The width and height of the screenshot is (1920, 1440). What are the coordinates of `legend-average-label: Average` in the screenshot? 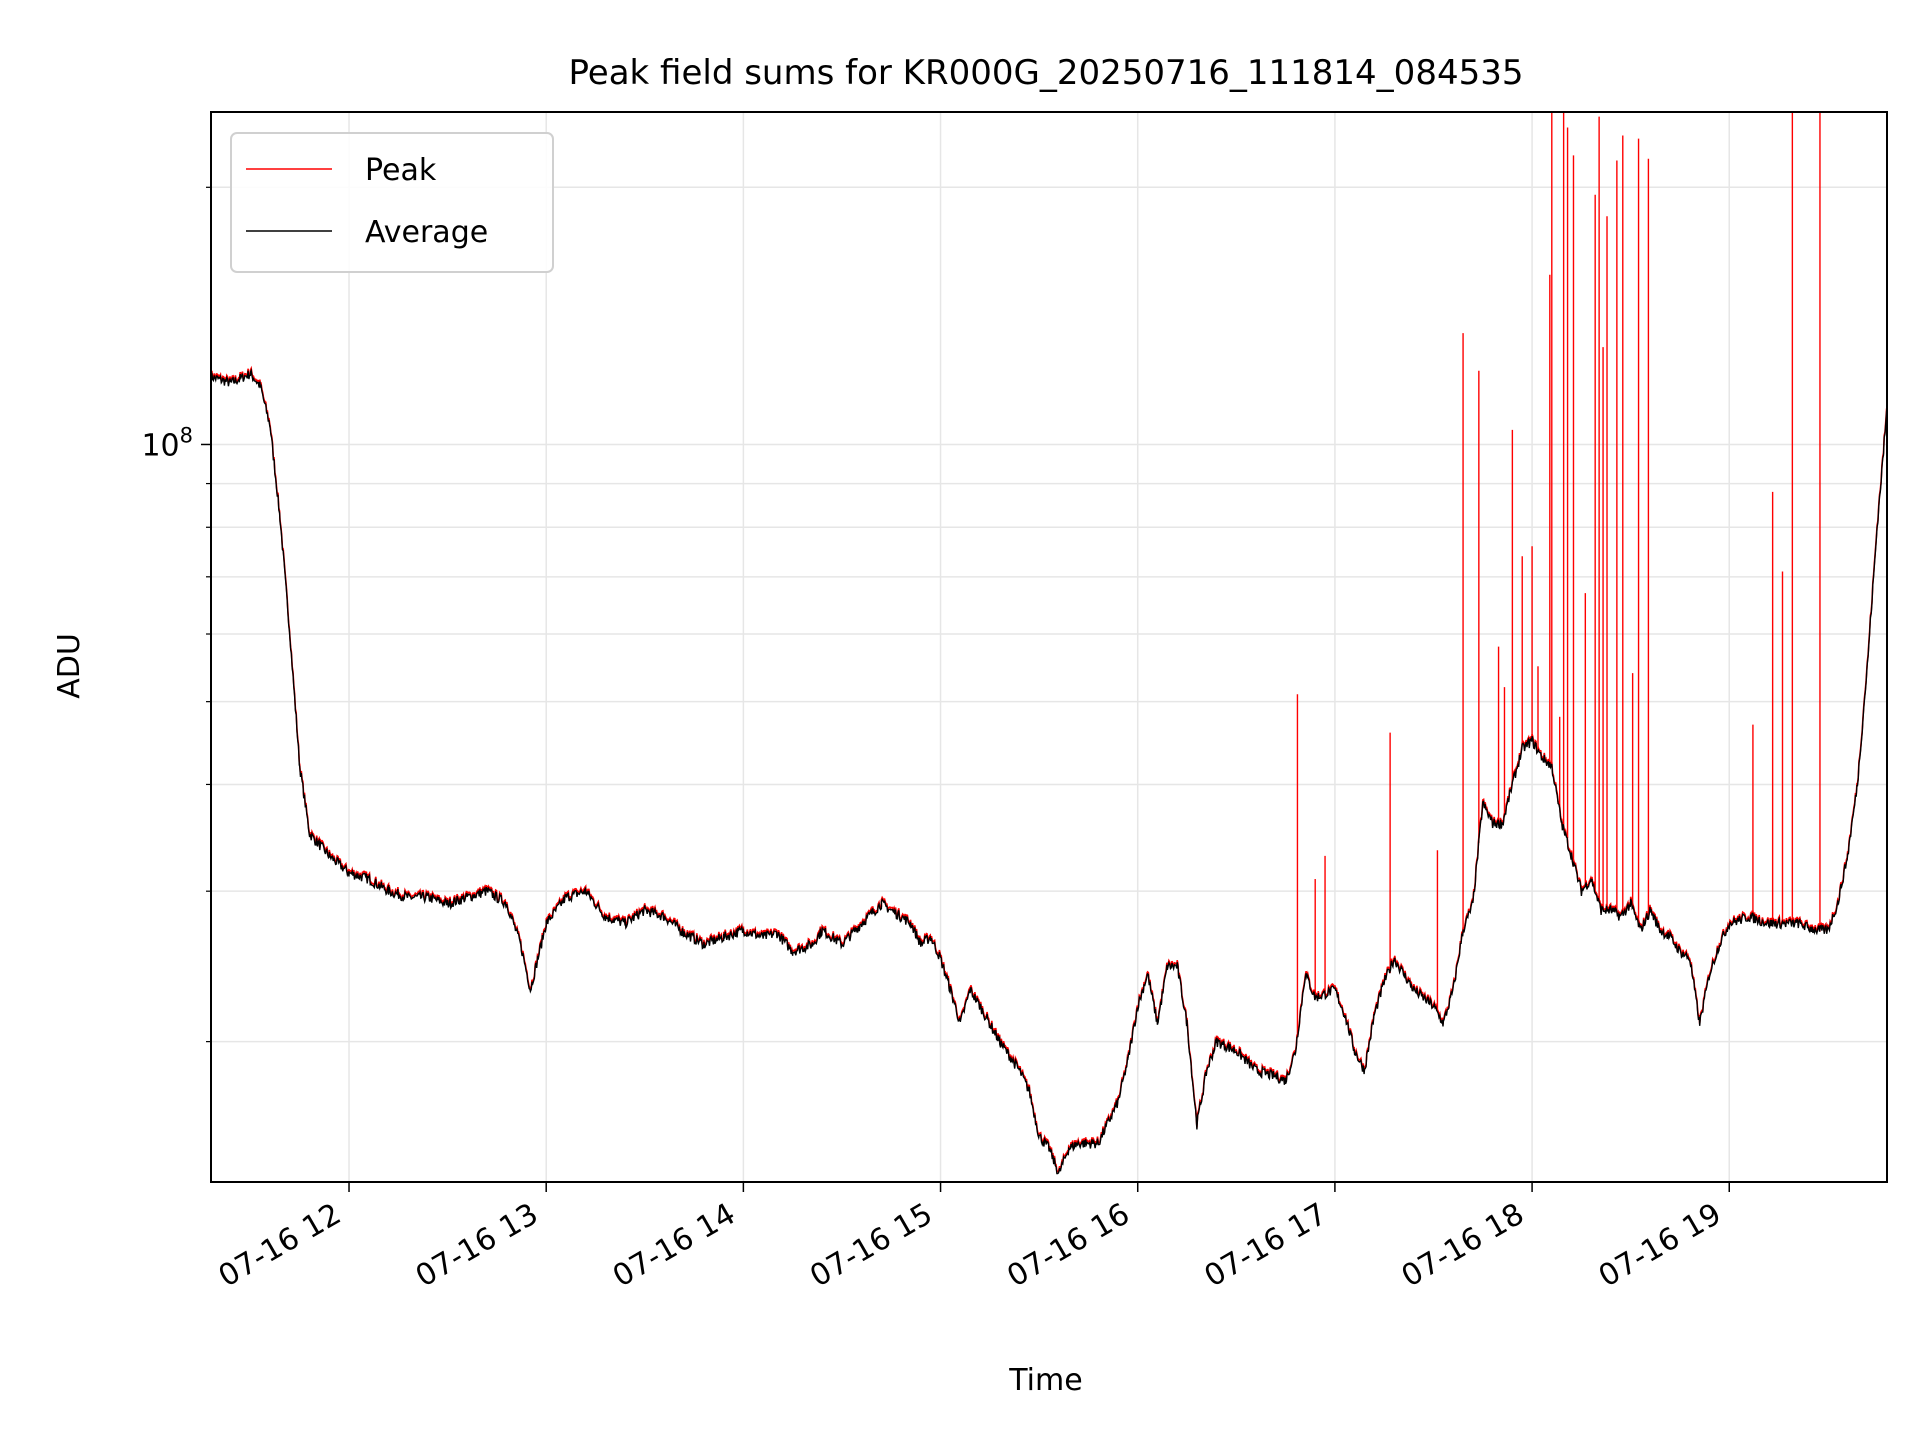 It's located at (426, 232).